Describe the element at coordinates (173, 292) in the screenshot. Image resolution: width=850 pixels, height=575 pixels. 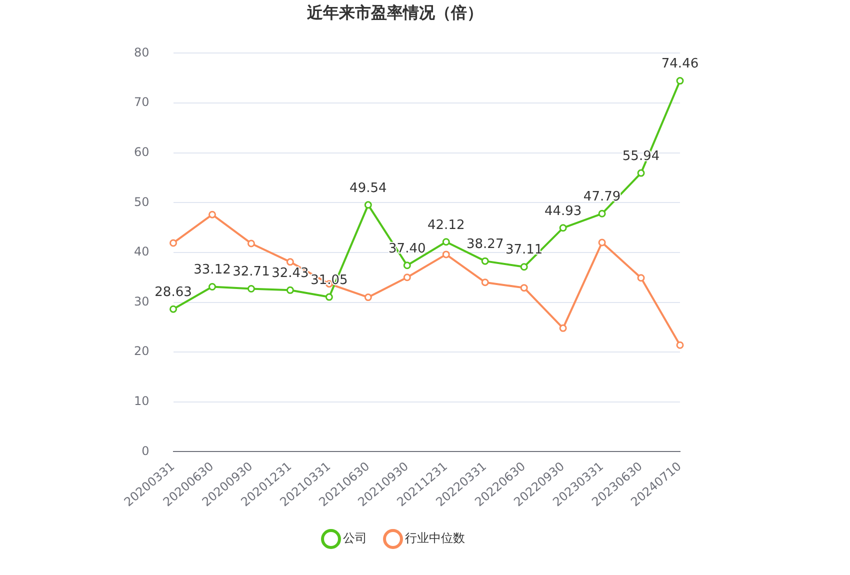
I see `data-label: 28.63` at that location.